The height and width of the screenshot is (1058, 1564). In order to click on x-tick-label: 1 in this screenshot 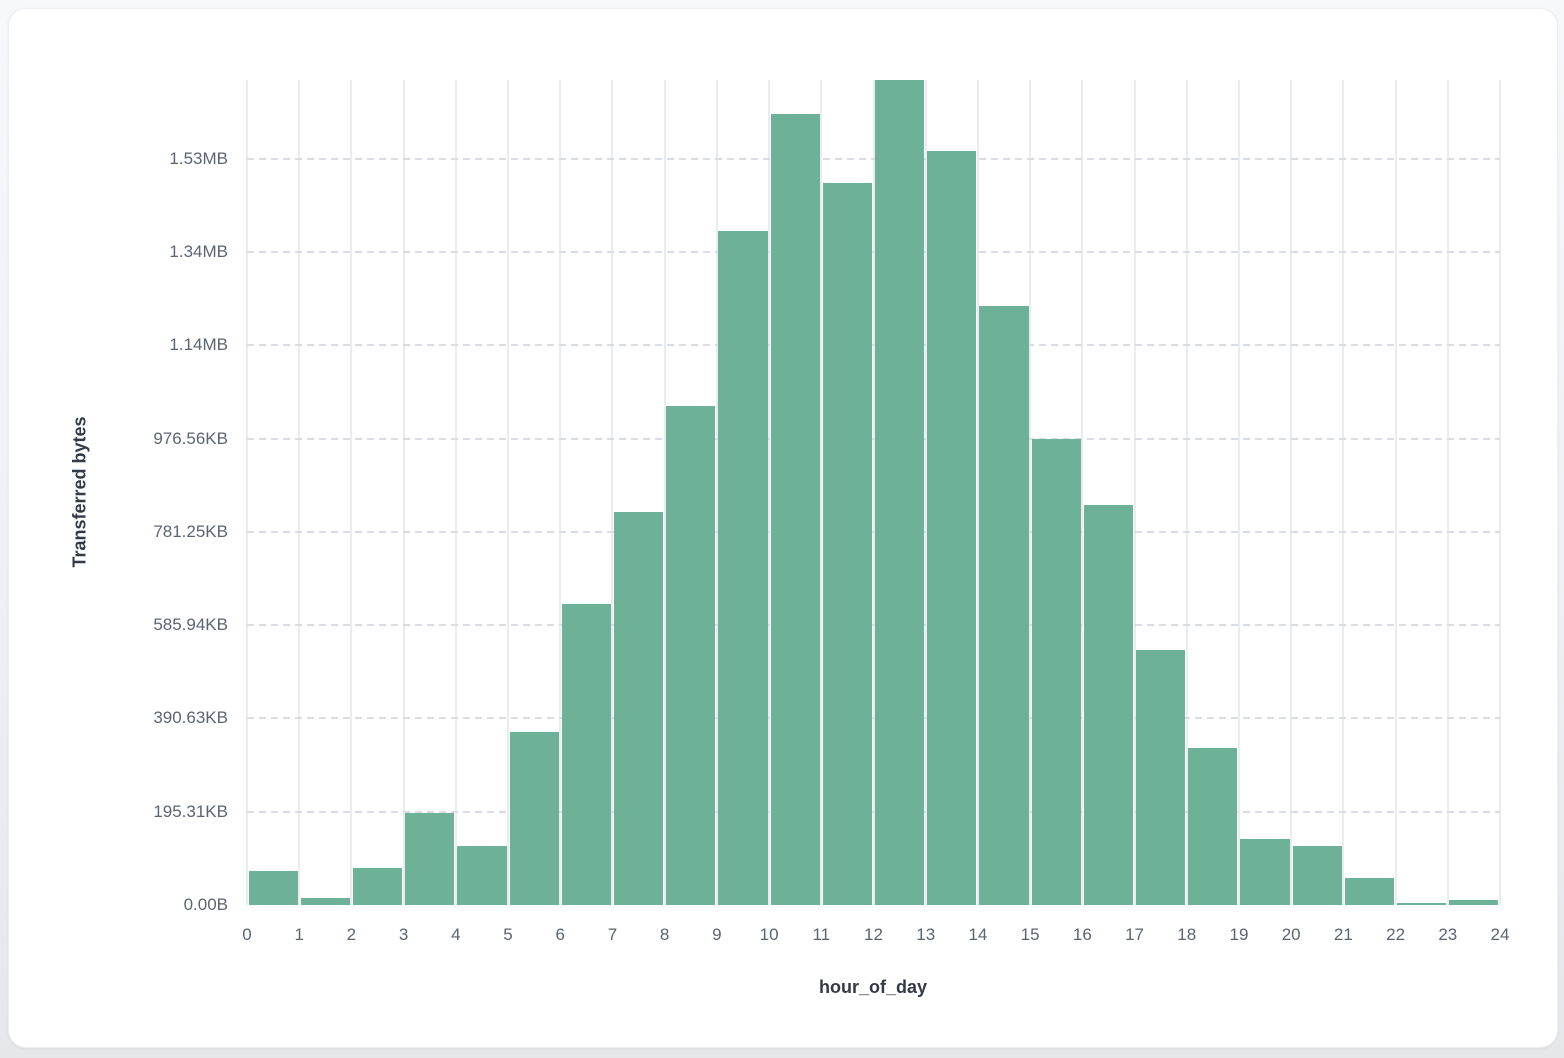, I will do `click(299, 934)`.